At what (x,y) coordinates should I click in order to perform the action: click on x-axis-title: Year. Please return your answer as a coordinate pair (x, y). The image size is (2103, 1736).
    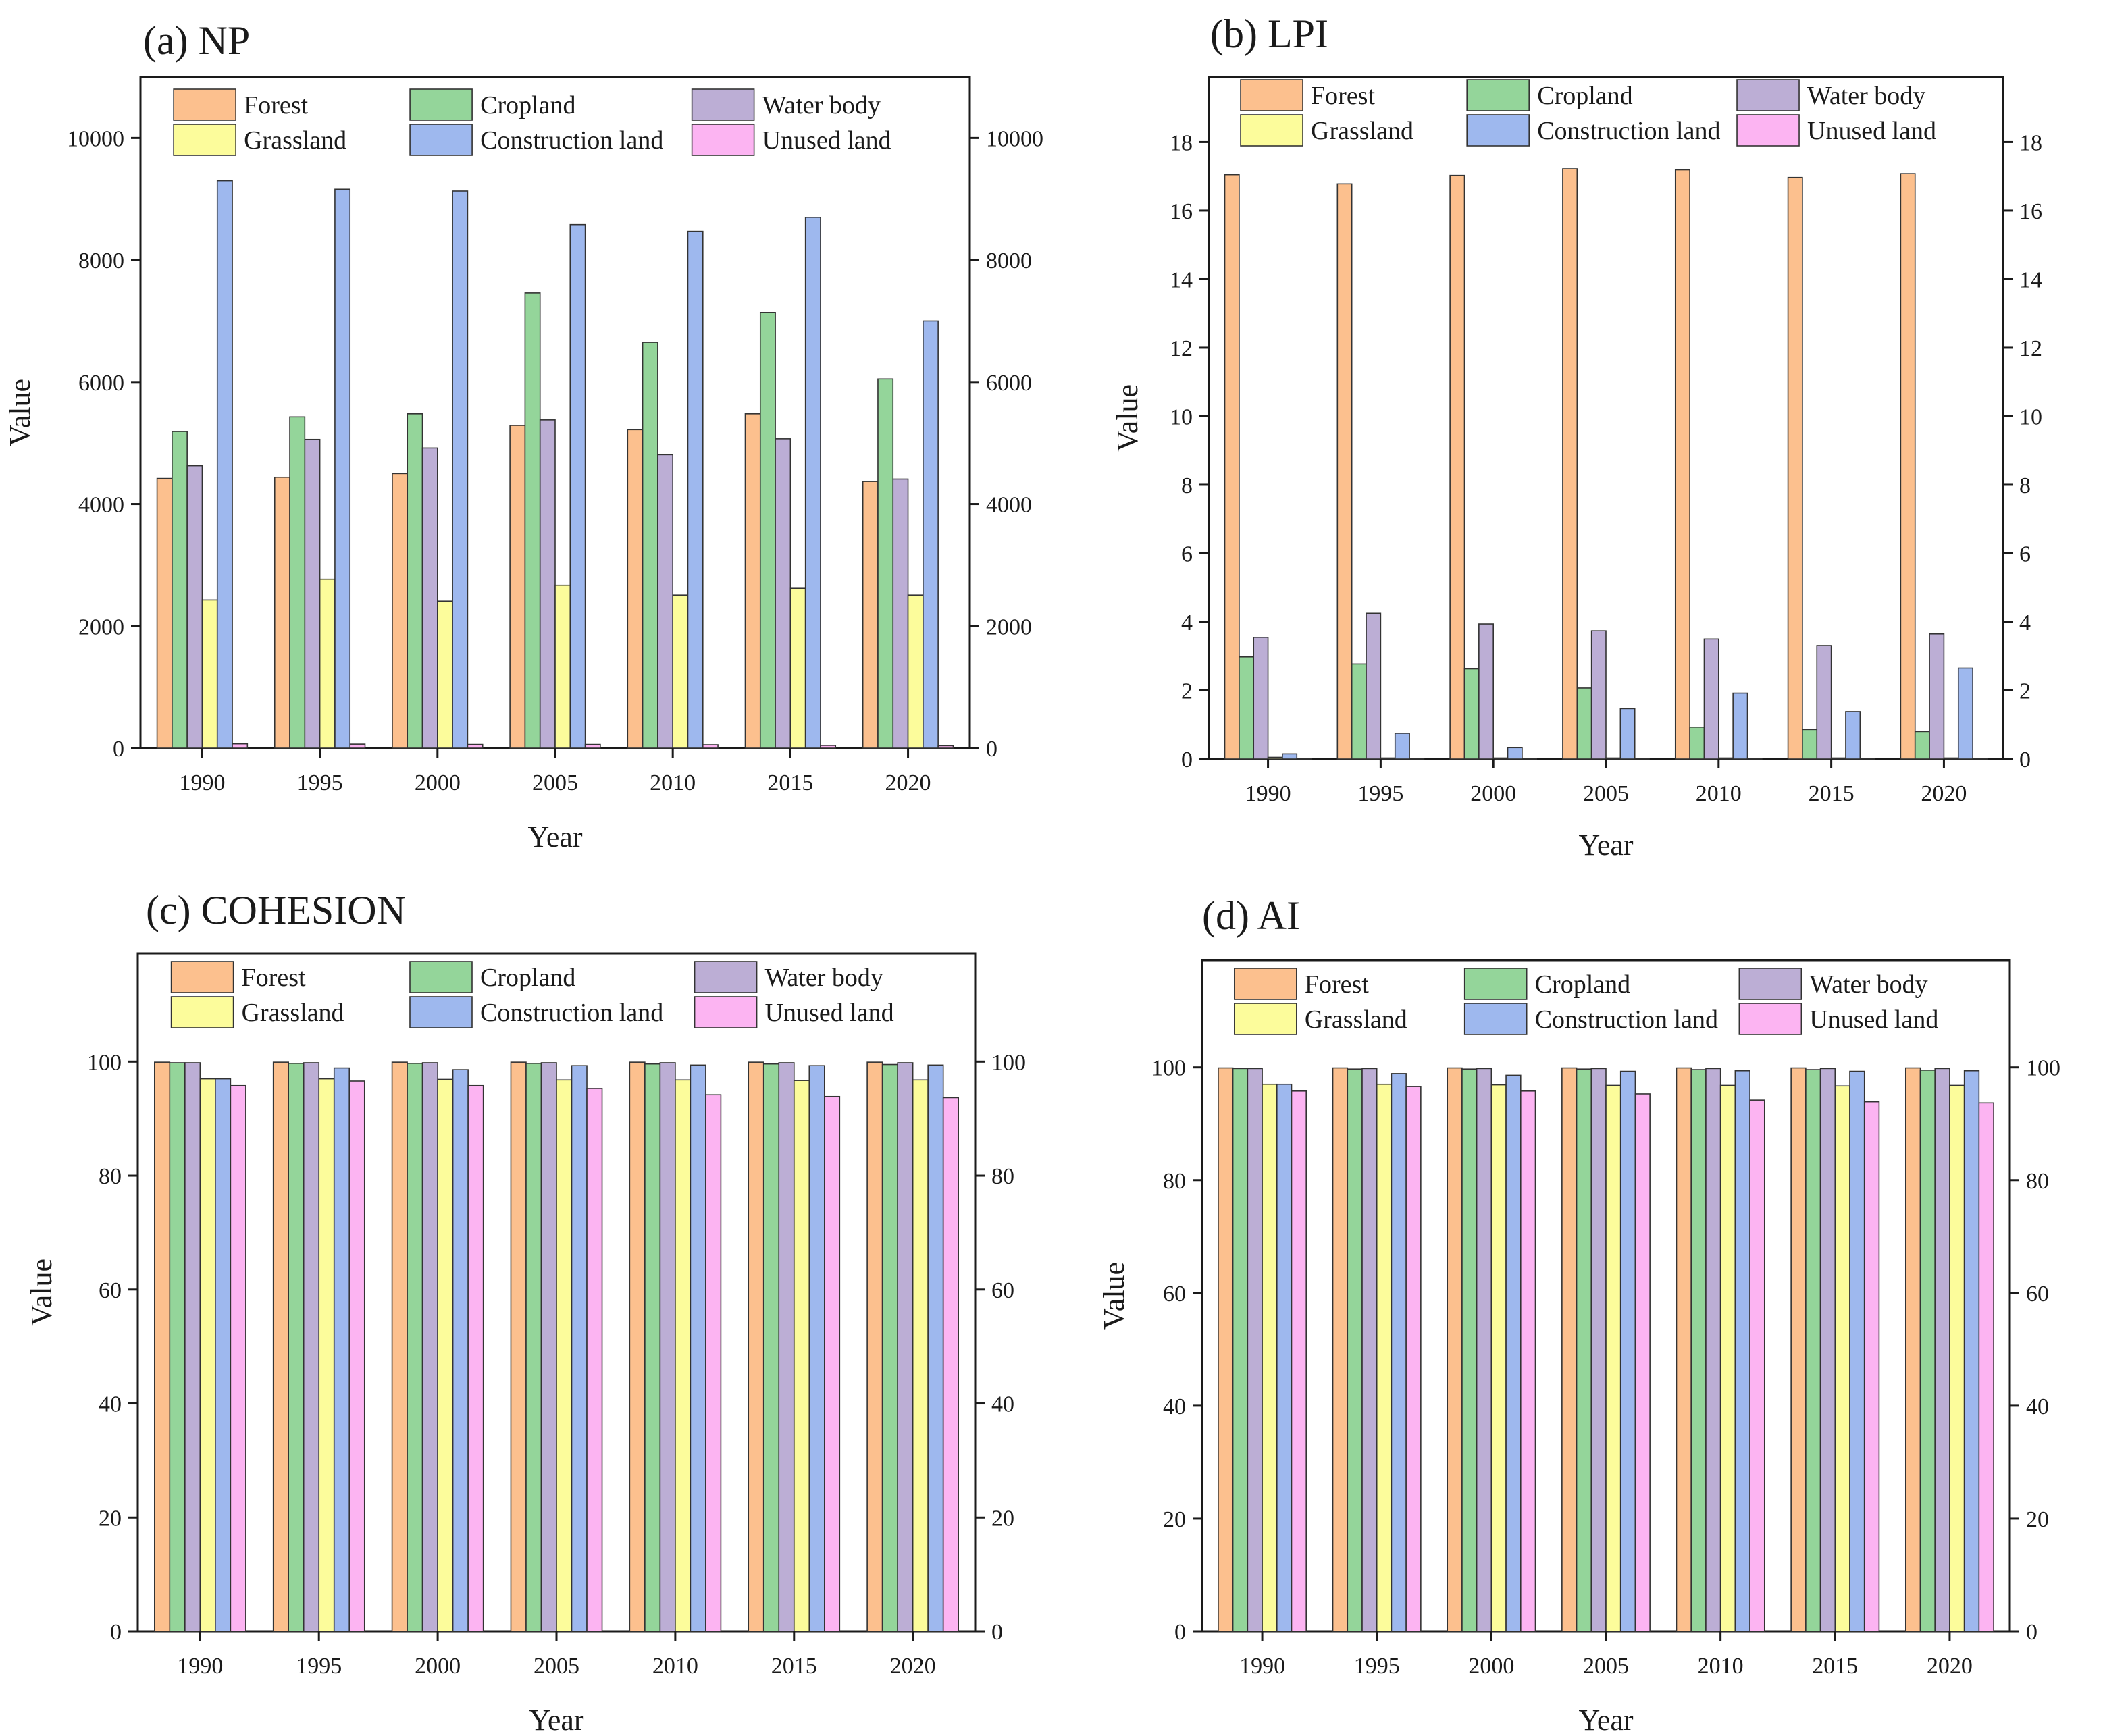
    Looking at the image, I should click on (1606, 1720).